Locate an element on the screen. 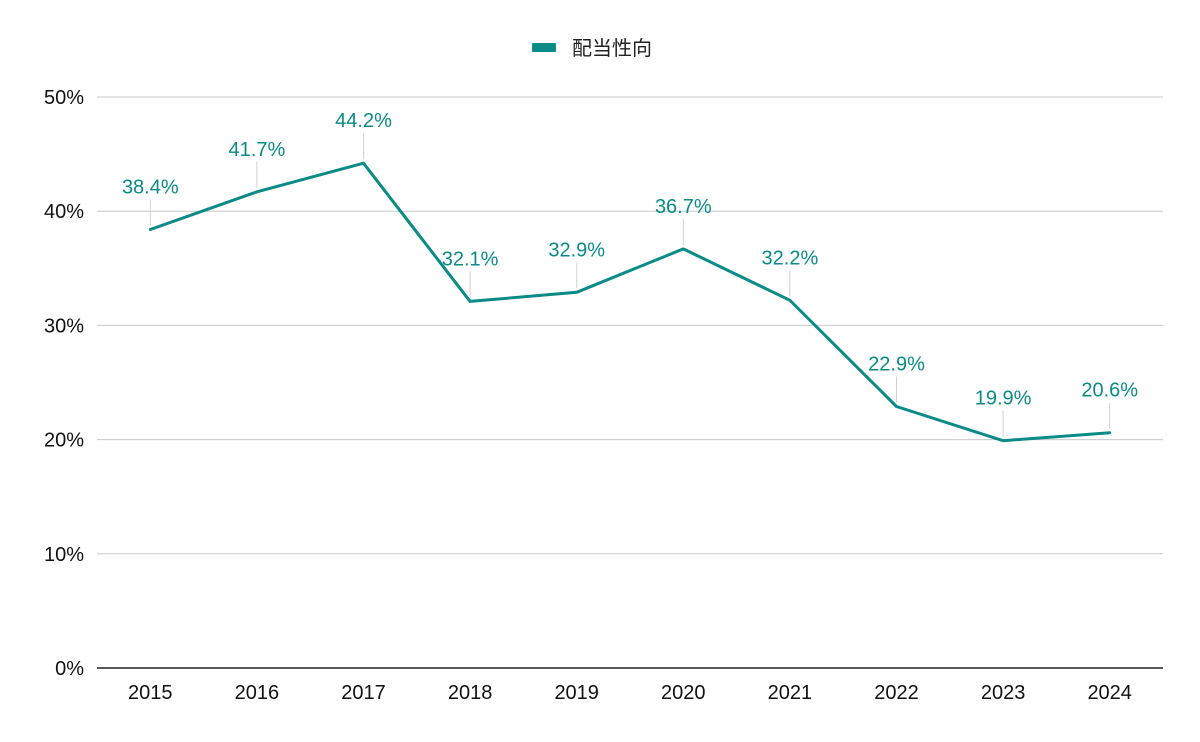 This screenshot has width=1200, height=742. y-tick-label: 40% is located at coordinates (64, 212).